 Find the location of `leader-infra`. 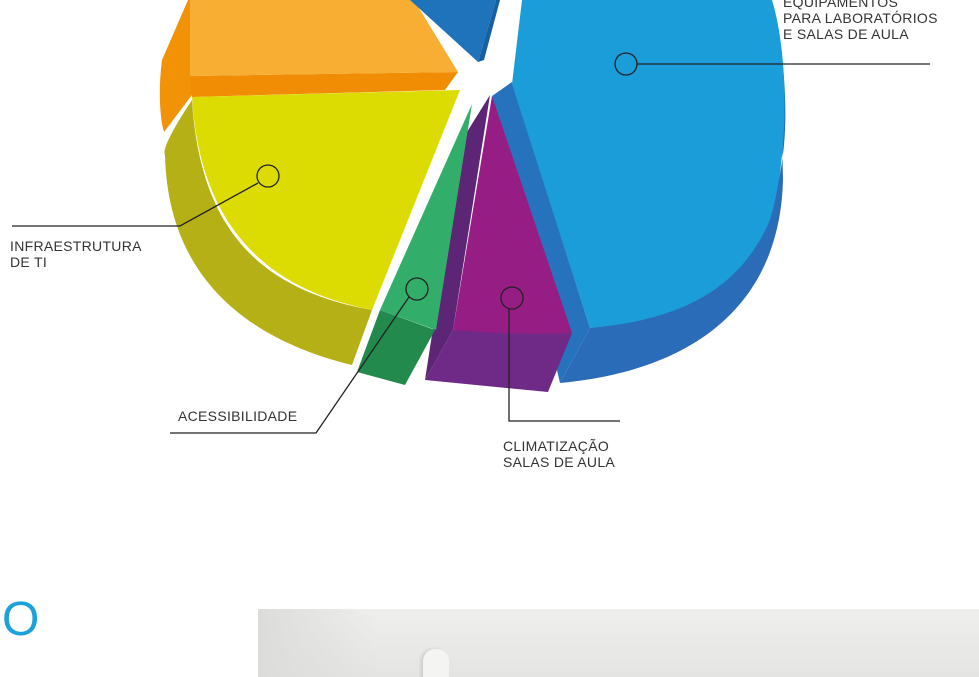

leader-infra is located at coordinates (135, 204).